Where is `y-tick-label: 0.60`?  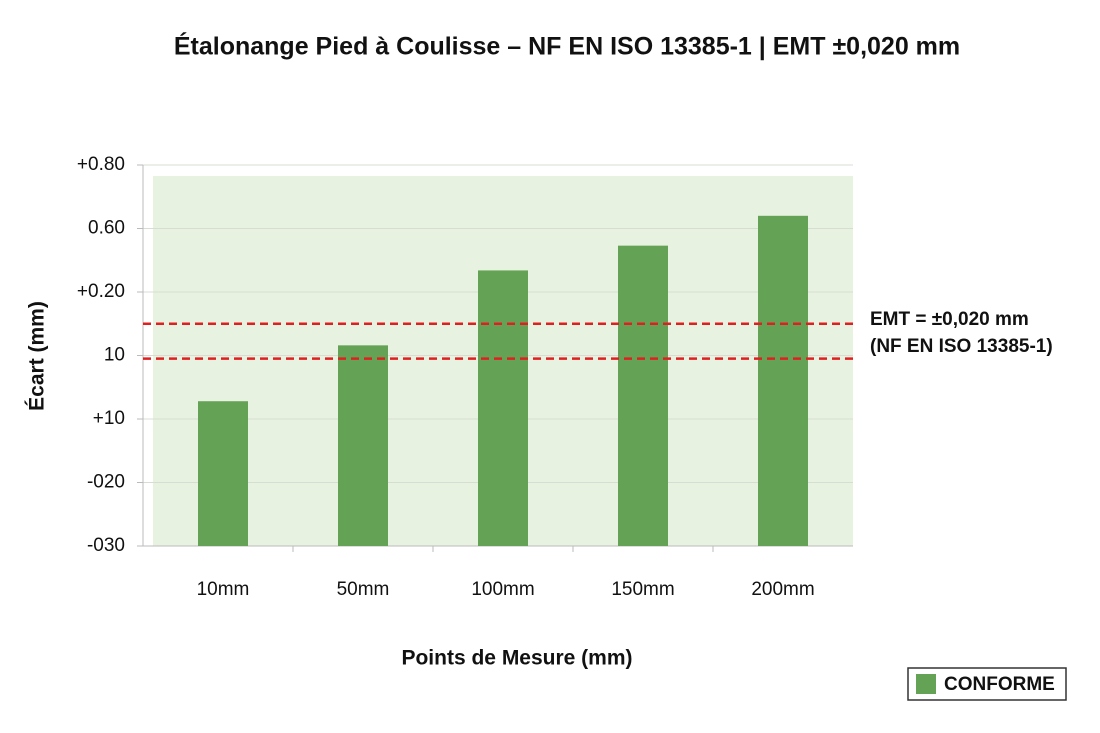 y-tick-label: 0.60 is located at coordinates (106, 228).